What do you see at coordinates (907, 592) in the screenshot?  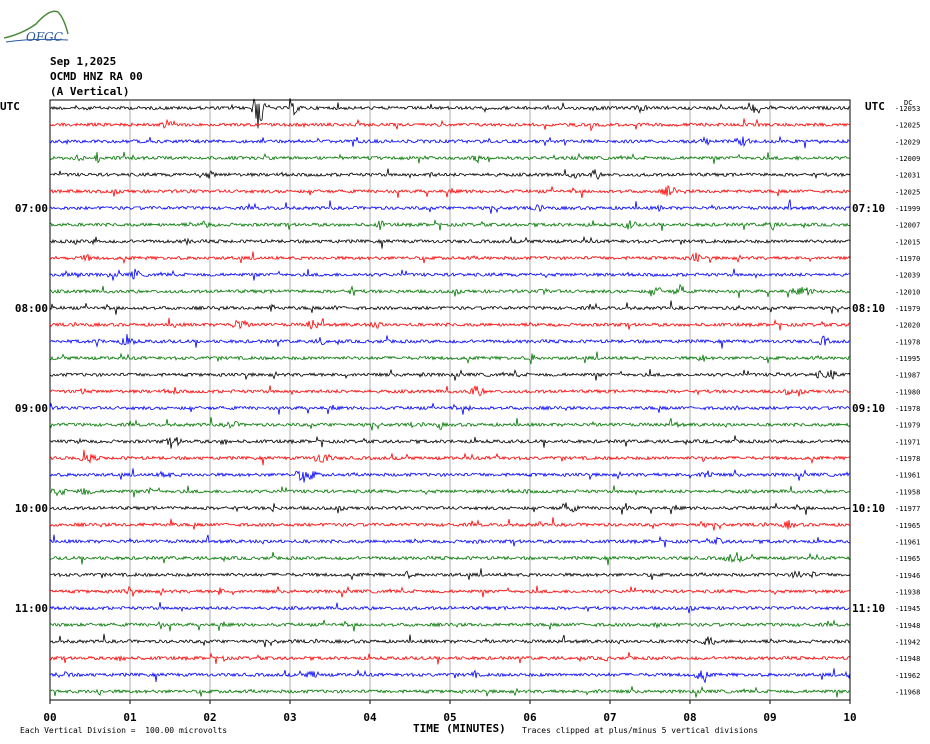 I see `dc-offset-label: -11938` at bounding box center [907, 592].